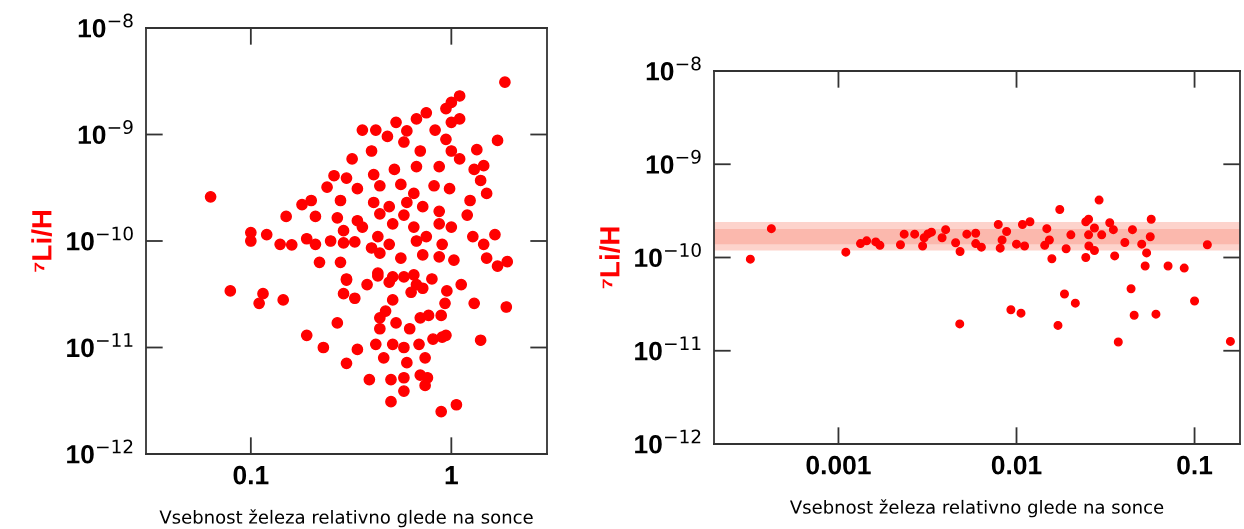  What do you see at coordinates (1016, 465) in the screenshot?
I see `x-tick-label: 0.01` at bounding box center [1016, 465].